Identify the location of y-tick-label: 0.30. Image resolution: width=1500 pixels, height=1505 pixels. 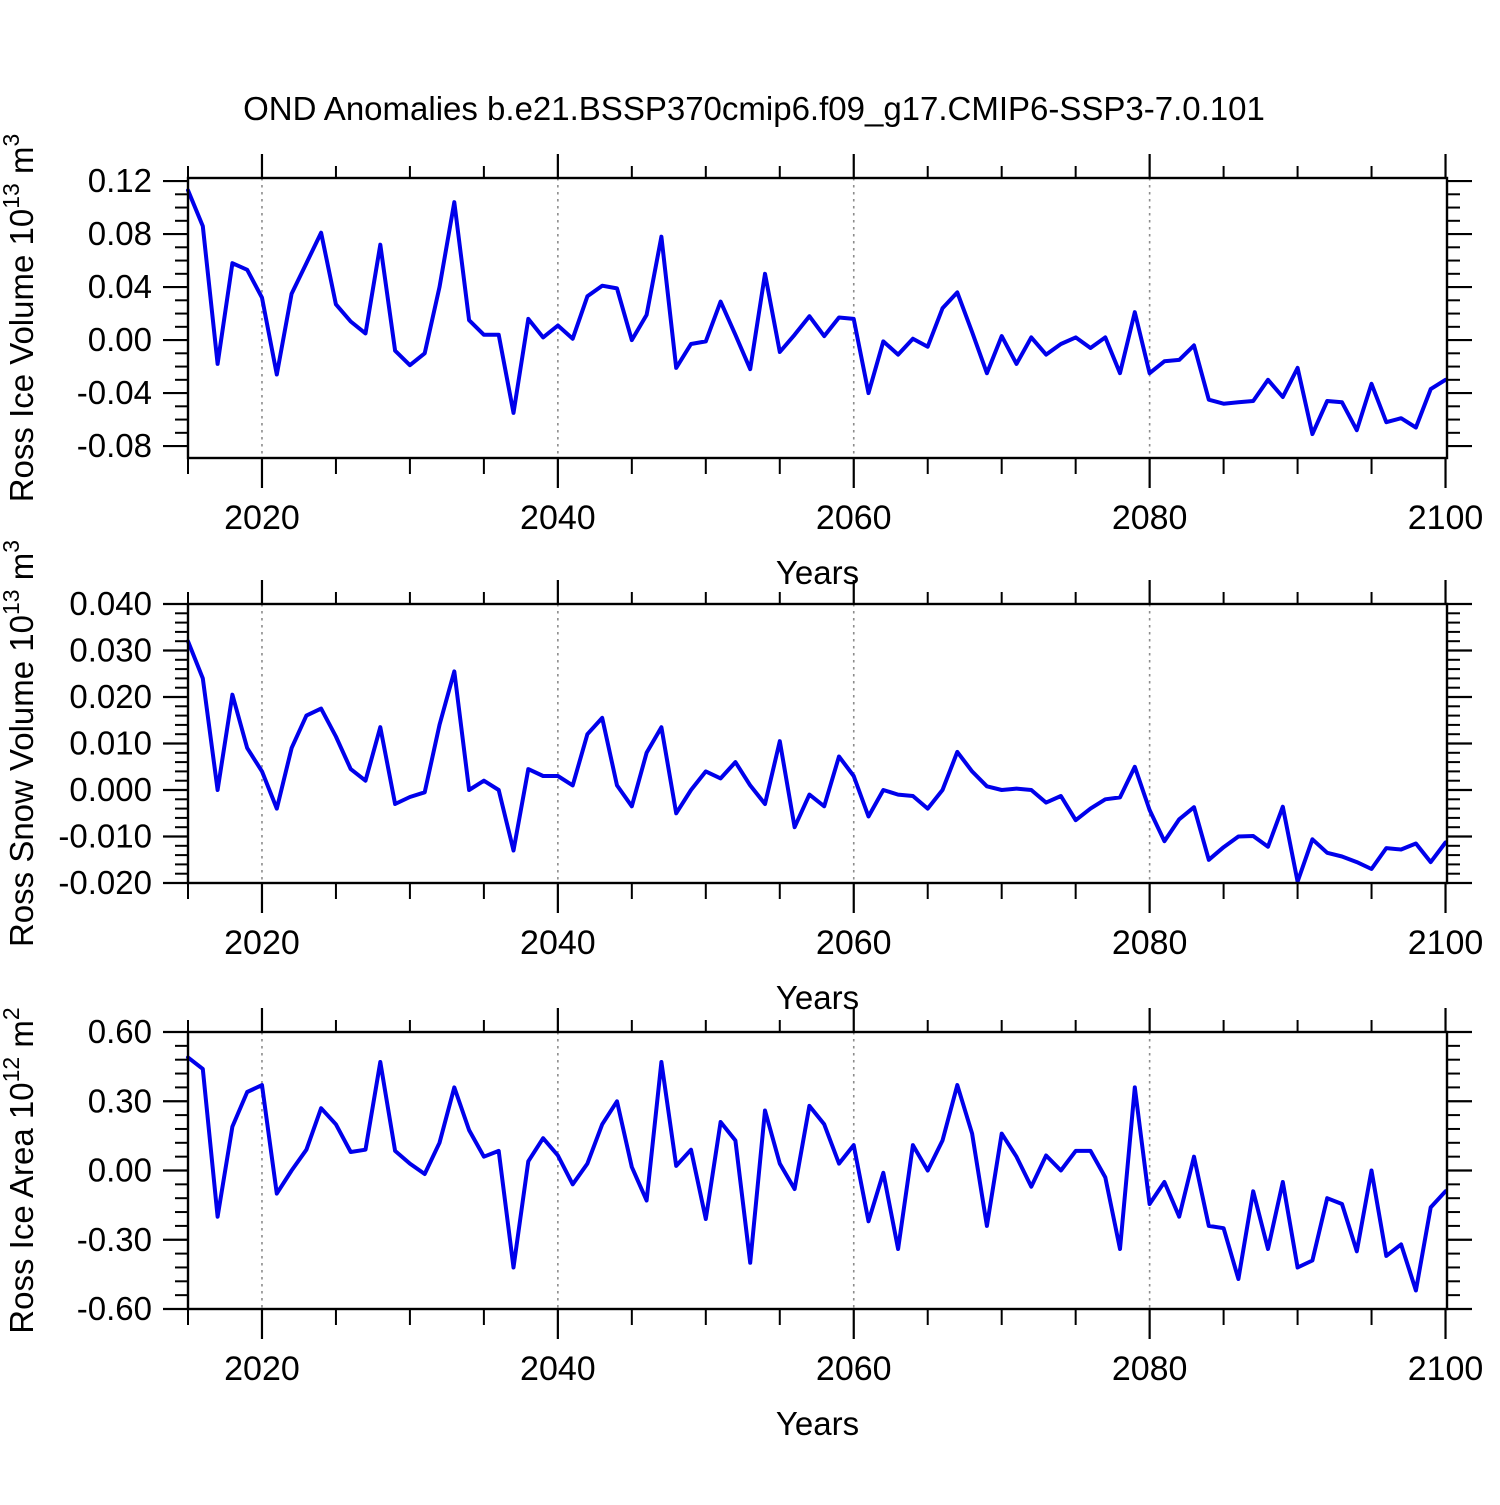
(120, 1100).